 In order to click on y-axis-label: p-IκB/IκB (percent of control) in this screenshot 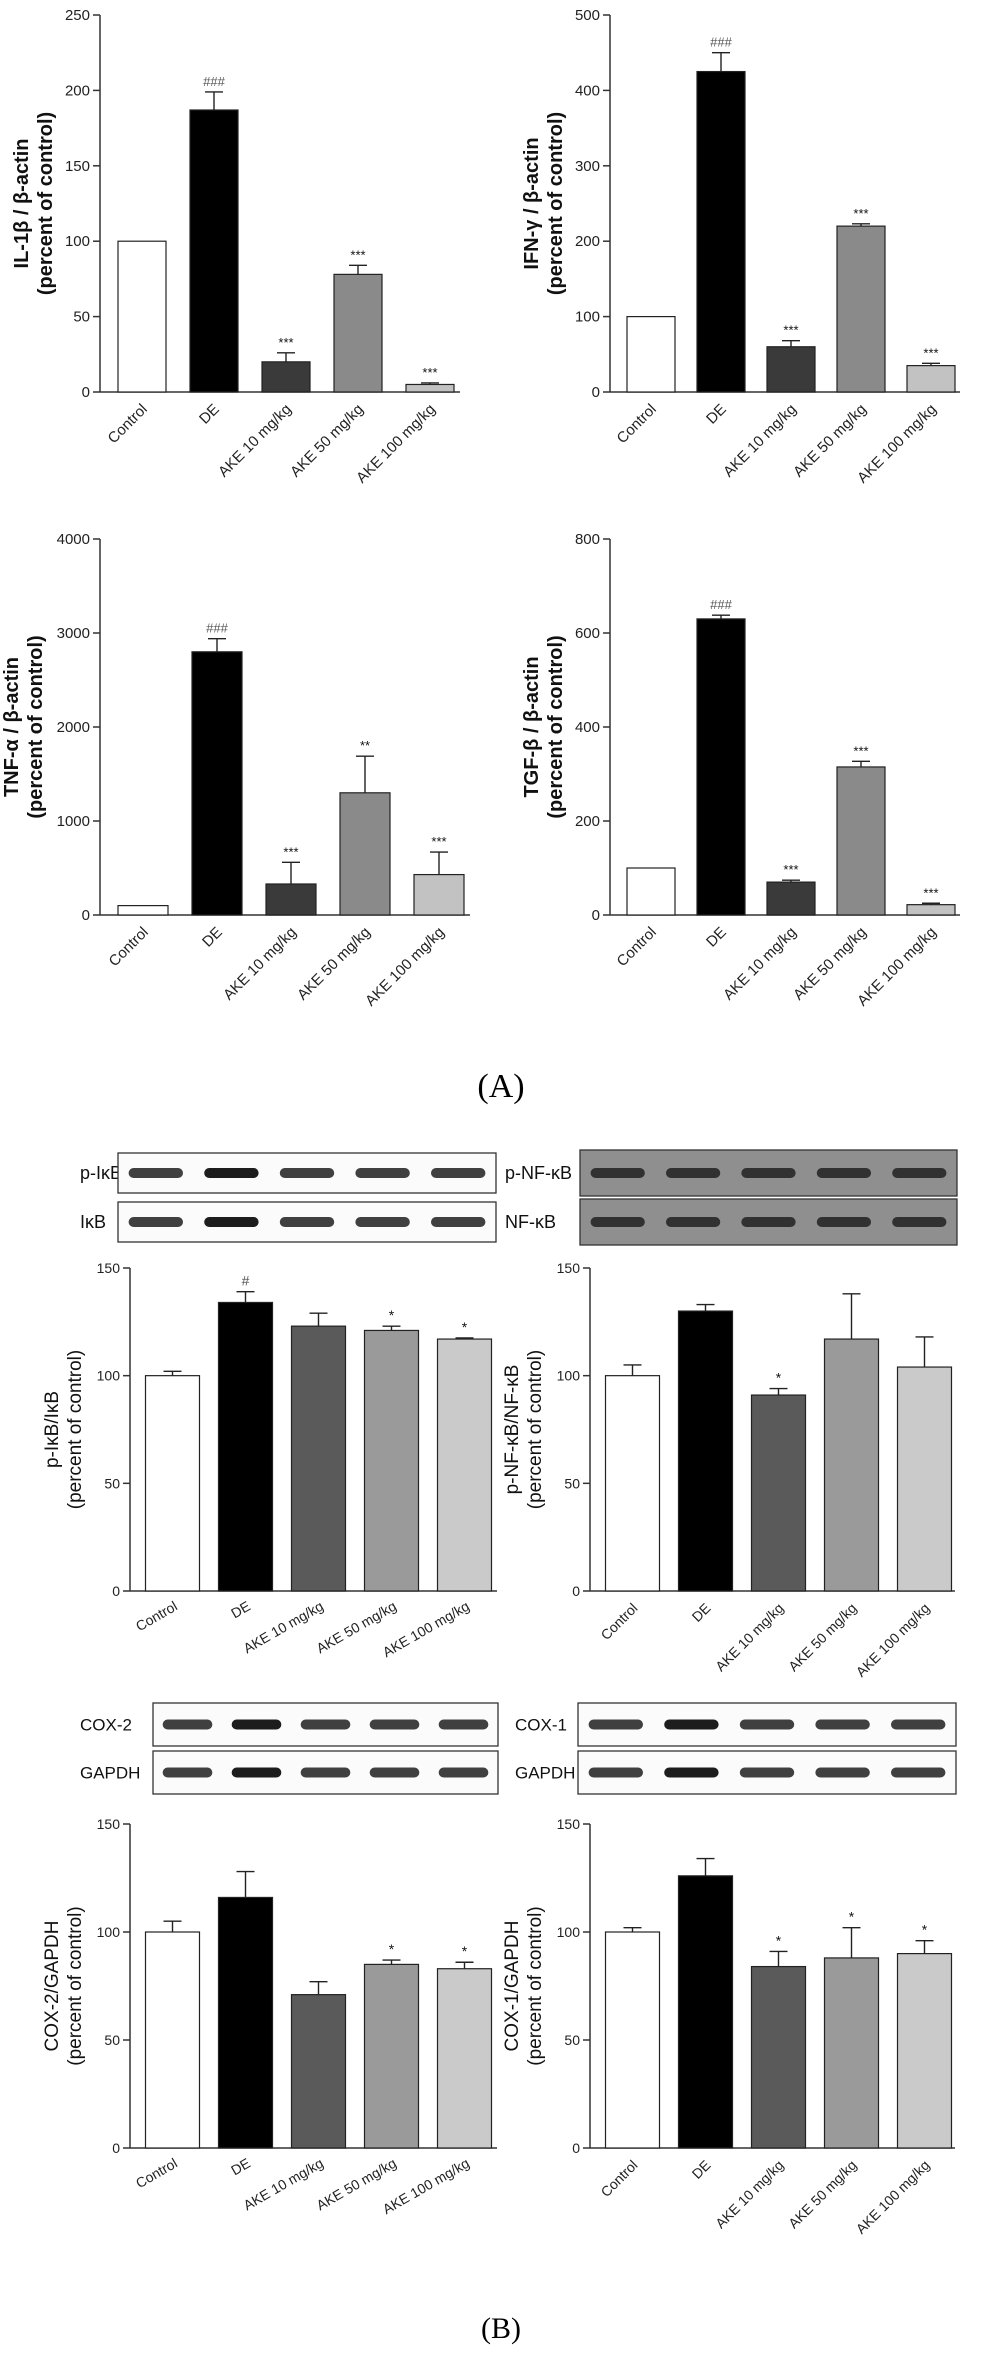, I will do `click(64, 1429)`.